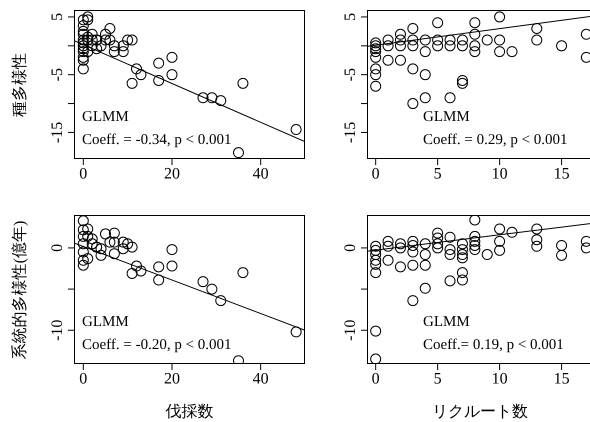 This screenshot has width=590, height=422. Describe the element at coordinates (438, 173) in the screenshot. I see `x-tick-label: 5` at that location.